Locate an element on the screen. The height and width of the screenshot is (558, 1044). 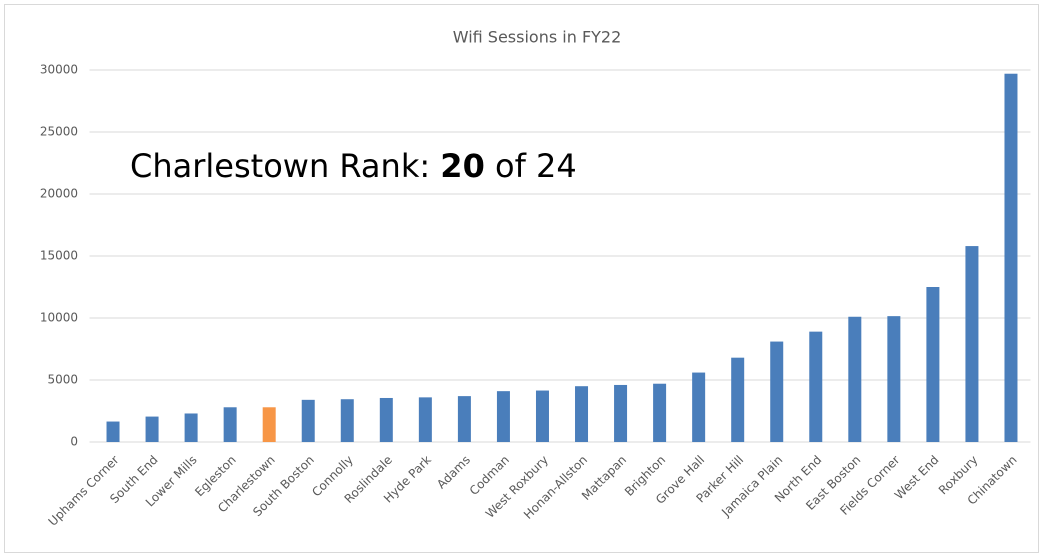
annotation-text: Charlestown Rank: is located at coordinates (280, 166).